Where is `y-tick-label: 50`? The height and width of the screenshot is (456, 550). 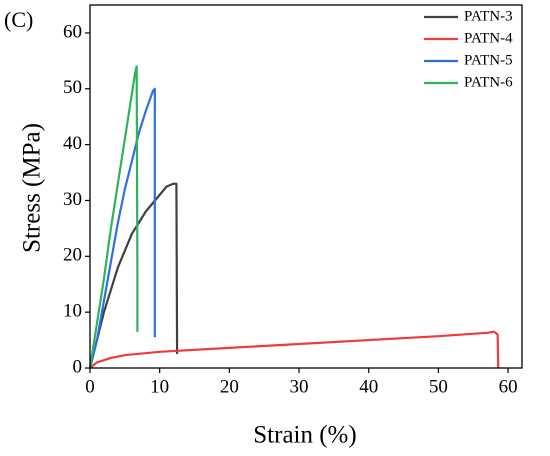 y-tick-label: 50 is located at coordinates (72, 87).